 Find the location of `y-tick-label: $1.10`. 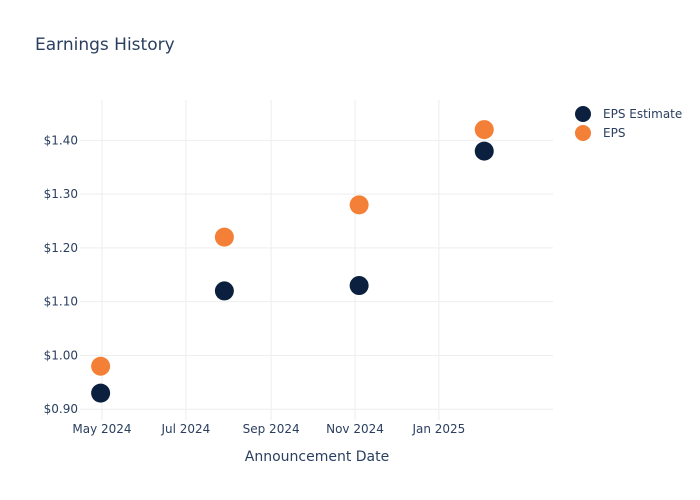

y-tick-label: $1.10 is located at coordinates (61, 302).